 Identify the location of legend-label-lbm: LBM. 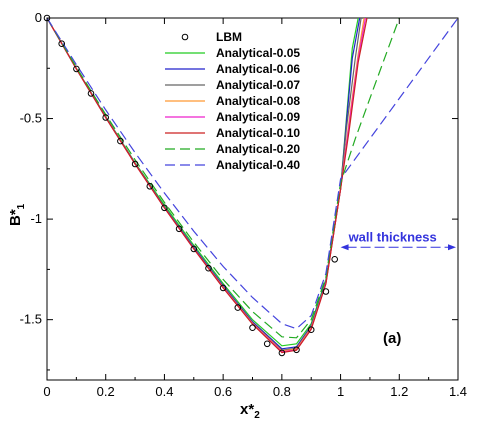
(229, 37).